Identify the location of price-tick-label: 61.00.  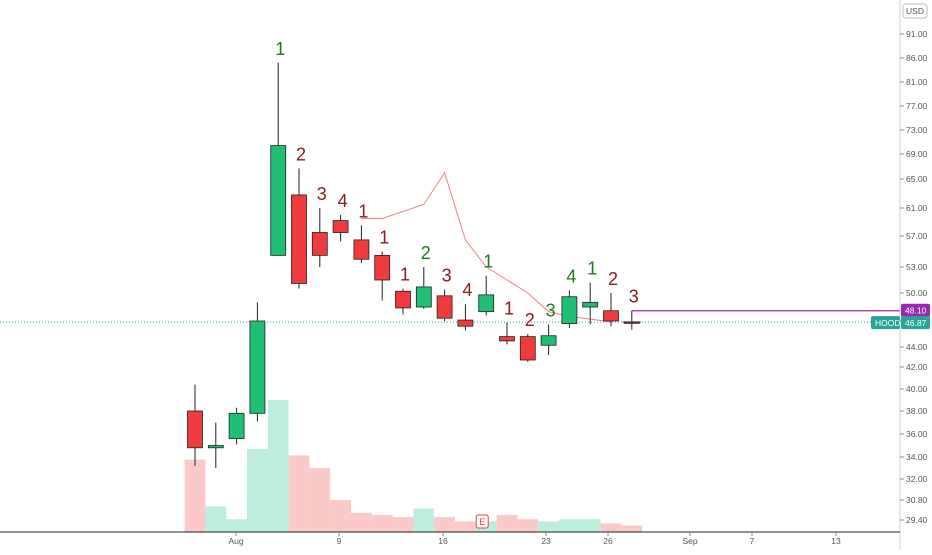
(917, 208).